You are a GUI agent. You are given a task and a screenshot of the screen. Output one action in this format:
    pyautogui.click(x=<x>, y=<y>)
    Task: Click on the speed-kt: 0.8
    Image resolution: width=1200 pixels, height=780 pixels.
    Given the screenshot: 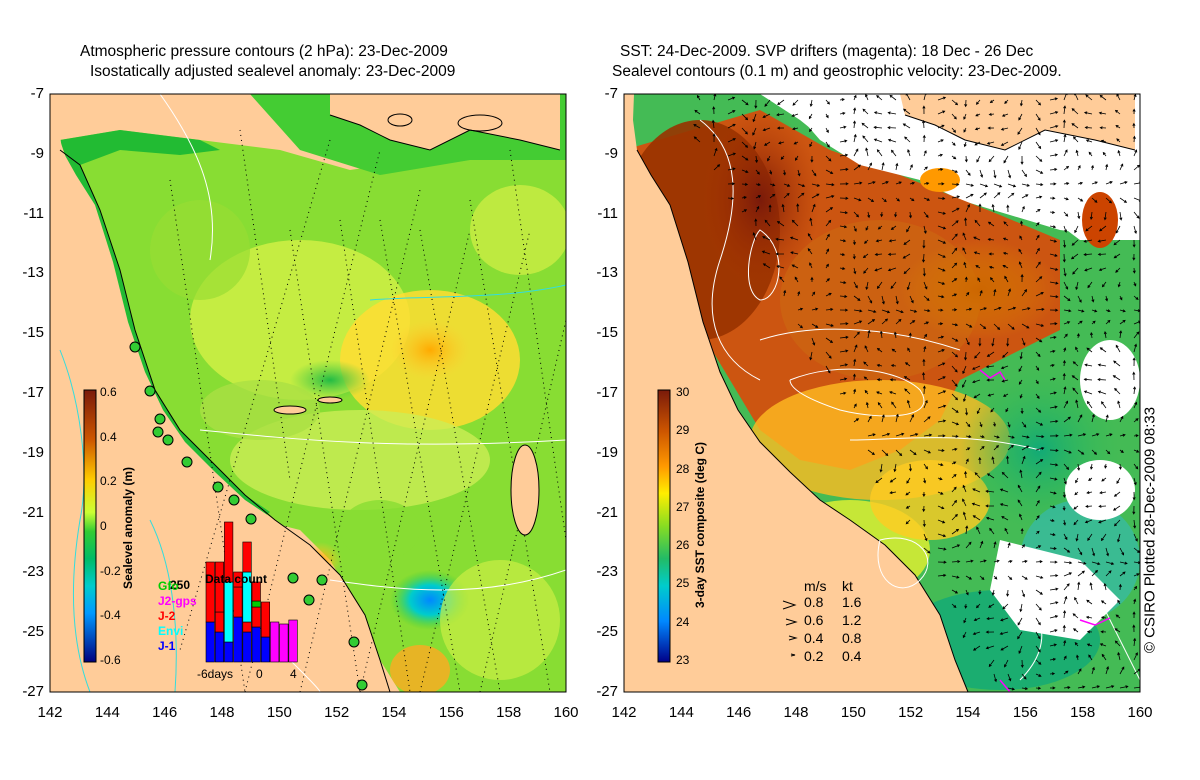 What is the action you would take?
    pyautogui.click(x=852, y=638)
    